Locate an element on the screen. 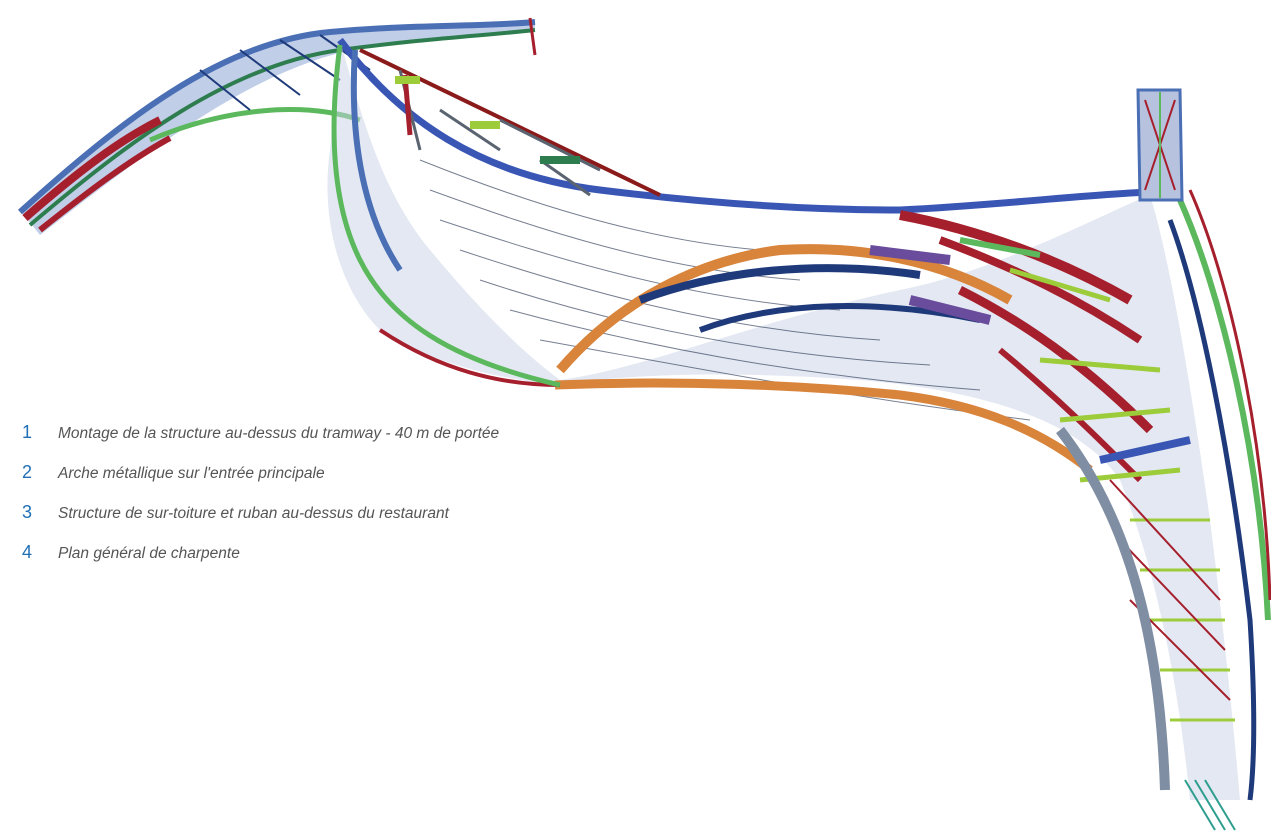 The width and height of the screenshot is (1271, 840). caption-number: 3 is located at coordinates (27, 512).